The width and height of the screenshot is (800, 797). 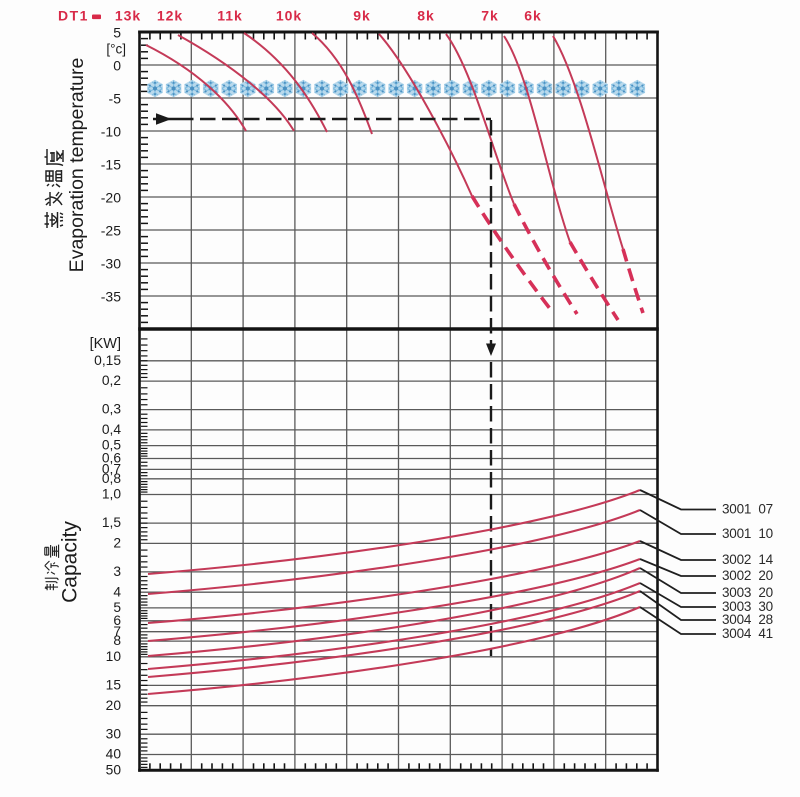 I want to click on svg-text: 0,6, so click(x=112, y=458).